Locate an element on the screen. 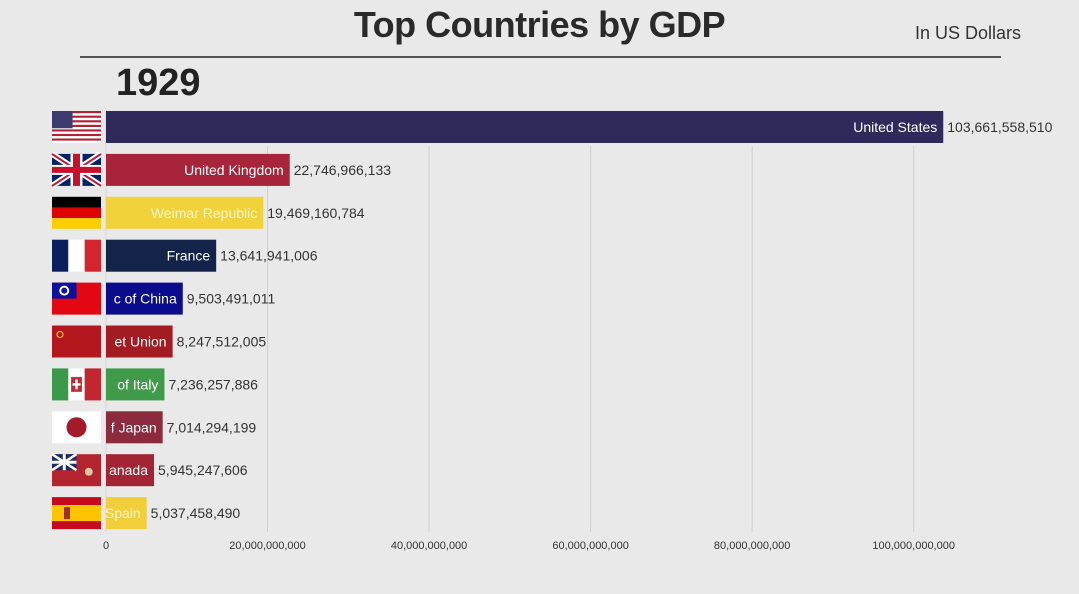  tick-label: 100,000,000,000 is located at coordinates (913, 546).